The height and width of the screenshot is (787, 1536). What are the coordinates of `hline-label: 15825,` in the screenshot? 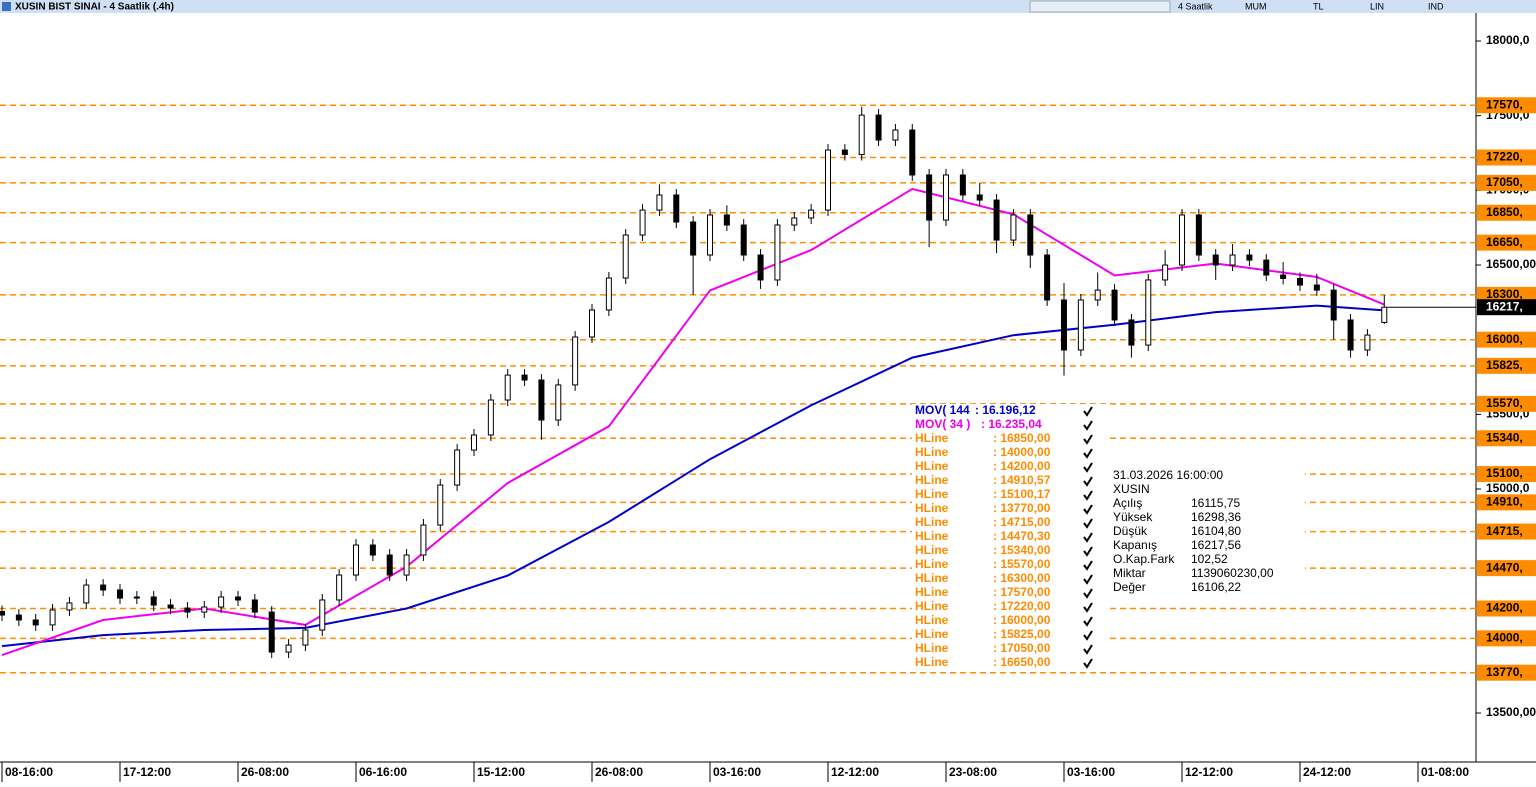 It's located at (1504, 365).